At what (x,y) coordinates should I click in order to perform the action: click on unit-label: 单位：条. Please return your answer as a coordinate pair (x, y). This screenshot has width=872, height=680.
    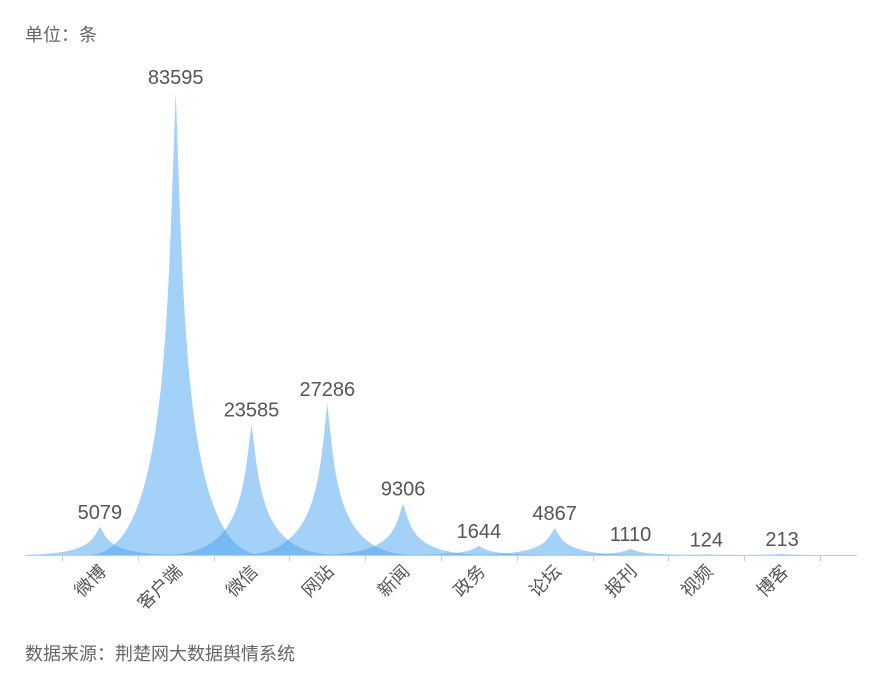
    Looking at the image, I should click on (61, 35).